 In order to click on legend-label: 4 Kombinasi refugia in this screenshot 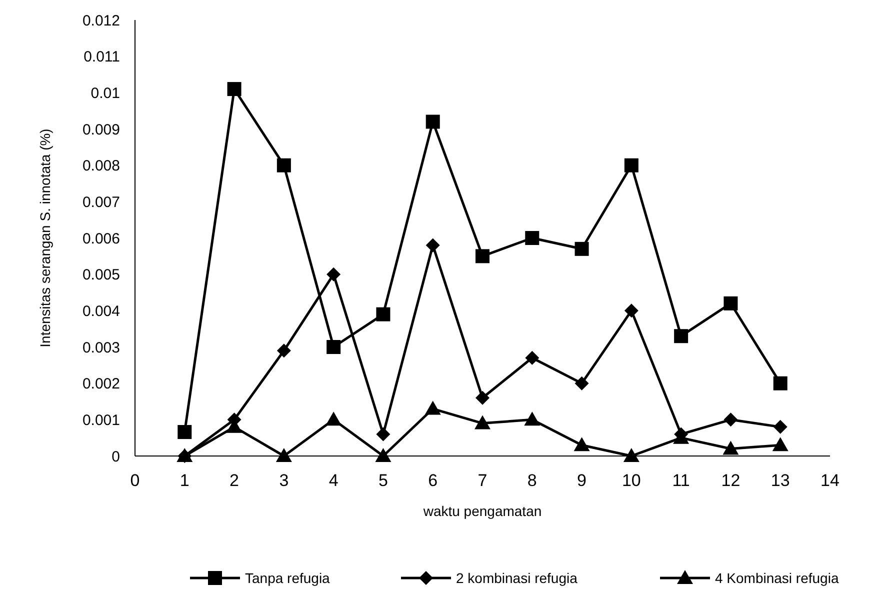, I will do `click(777, 578)`.